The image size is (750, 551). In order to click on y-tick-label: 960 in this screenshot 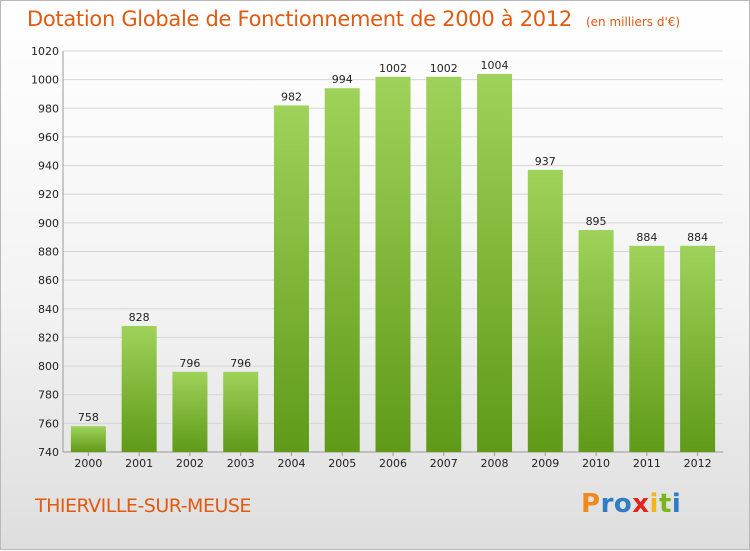, I will do `click(48, 137)`.